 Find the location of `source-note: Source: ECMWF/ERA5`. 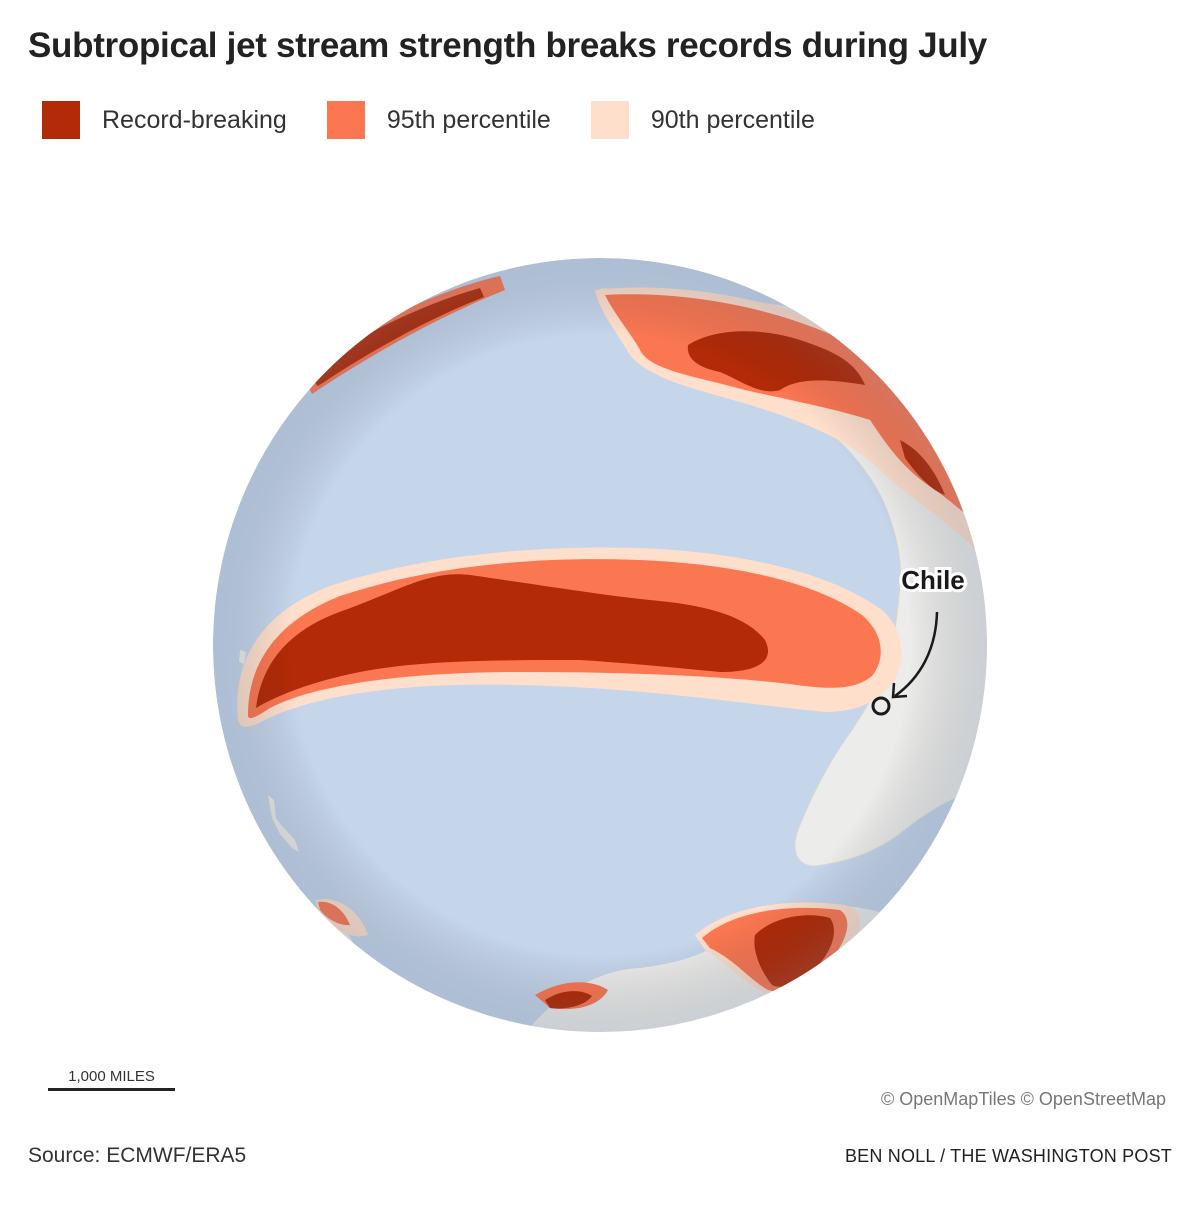

source-note: Source: ECMWF/ERA5 is located at coordinates (137, 1155).